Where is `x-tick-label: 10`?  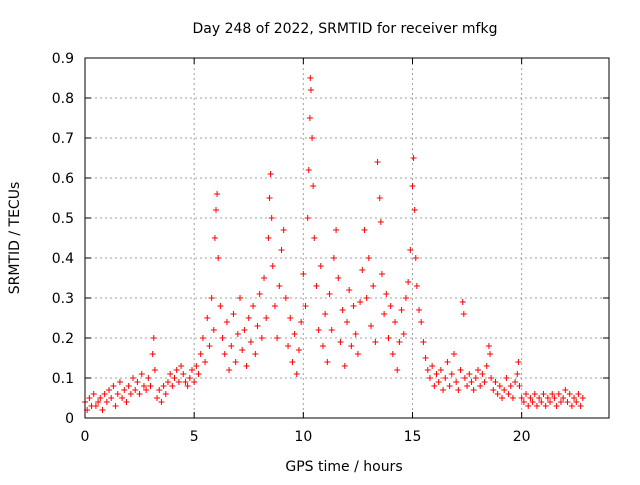 x-tick-label: 10 is located at coordinates (303, 437).